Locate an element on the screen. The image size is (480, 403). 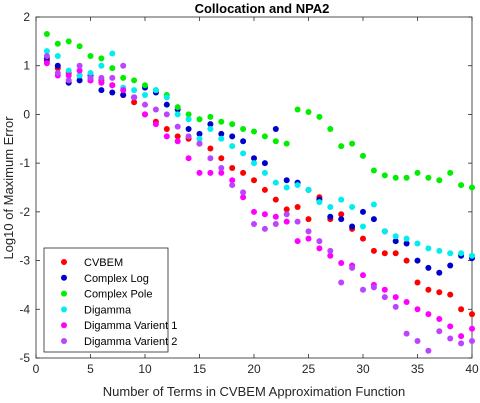
y-tick-label: -1 is located at coordinates (24, 163).